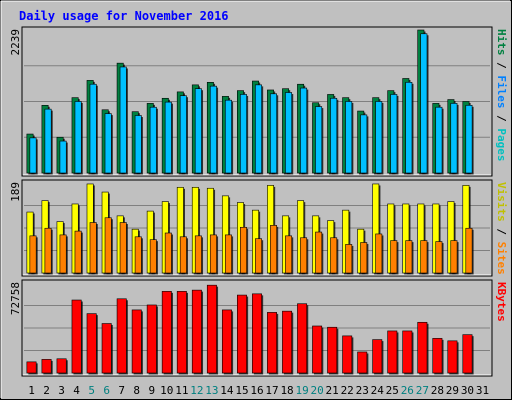 The image size is (512, 404). I want to click on x-tick-label: 27, so click(422, 390).